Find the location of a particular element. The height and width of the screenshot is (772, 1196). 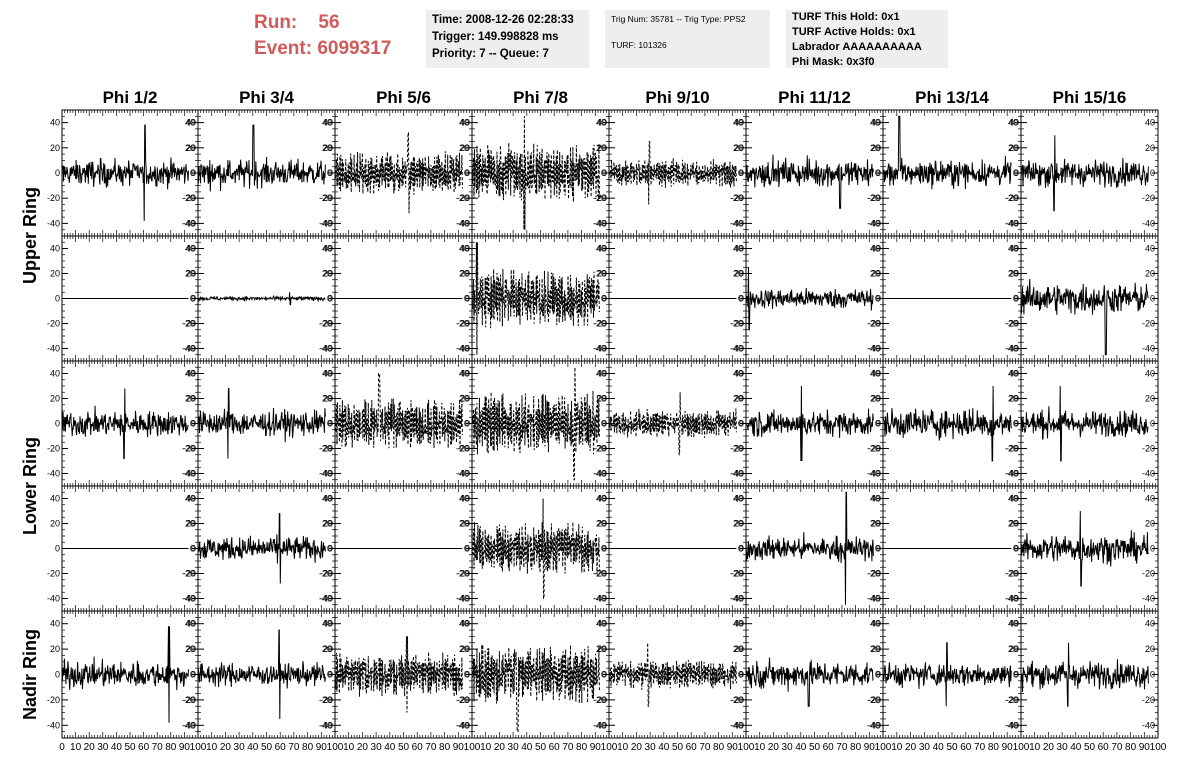

labrador-text: Labrador AAAAAAAAAA is located at coordinates (857, 47).